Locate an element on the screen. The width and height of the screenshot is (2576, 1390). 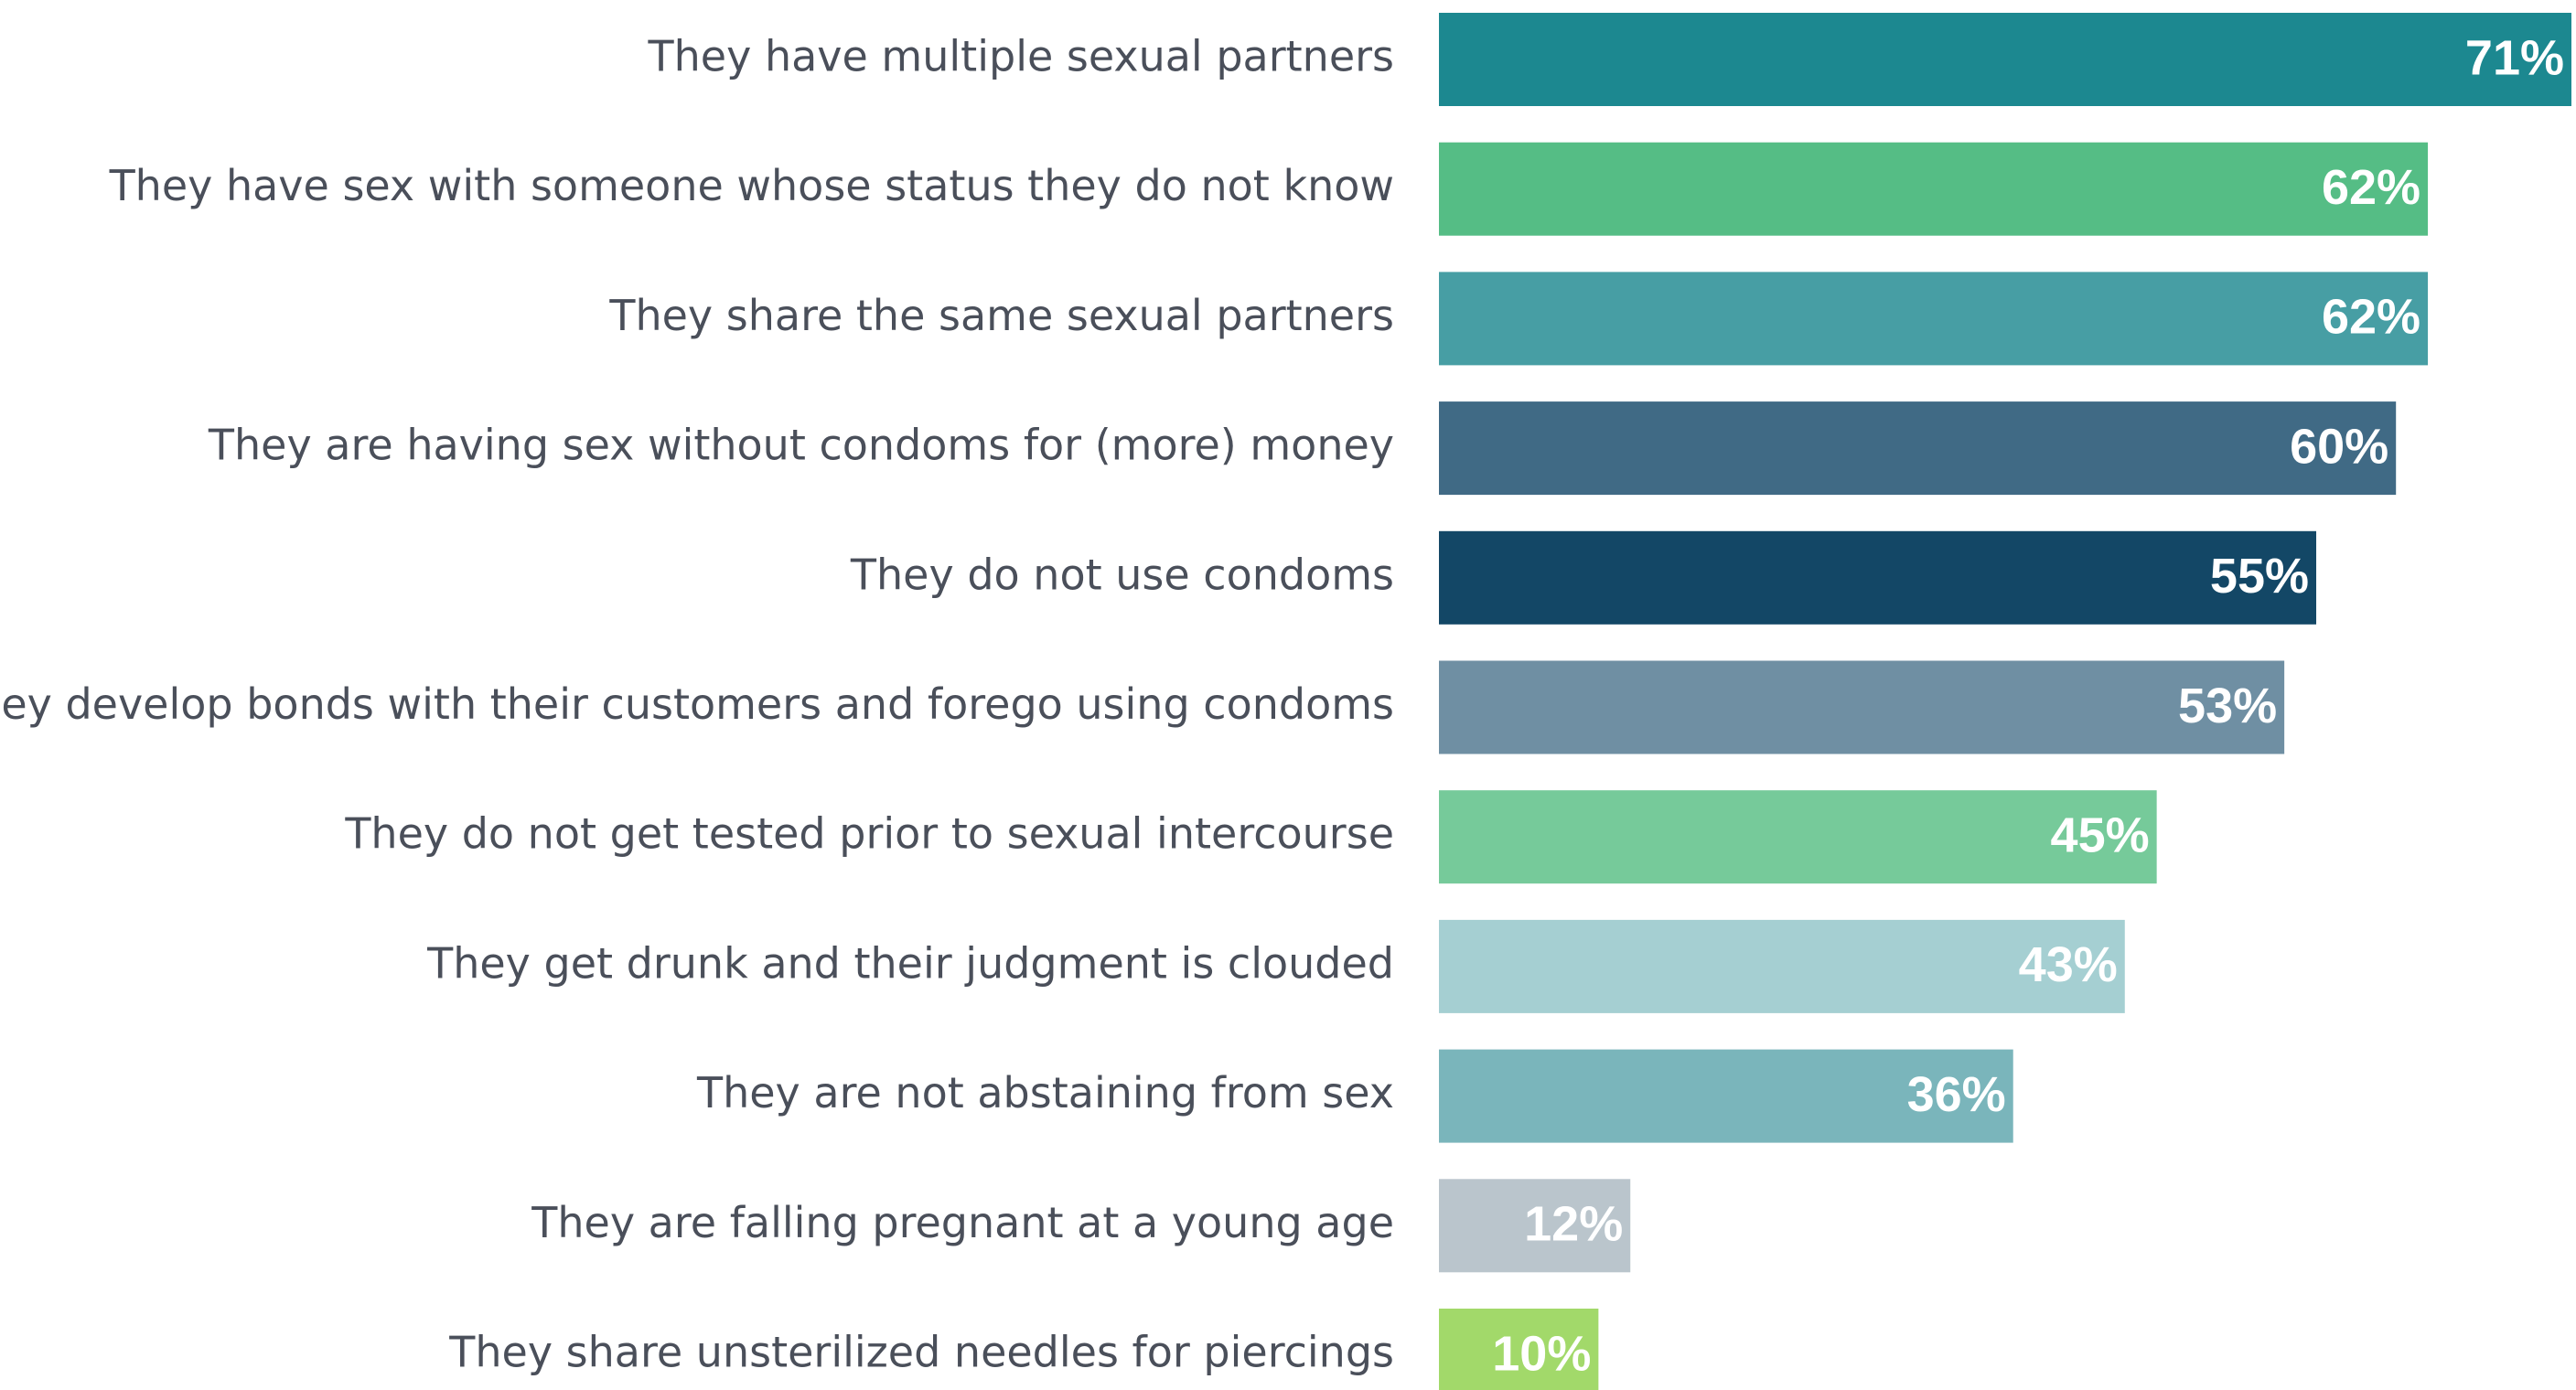
value-label: 55% is located at coordinates (2260, 576).